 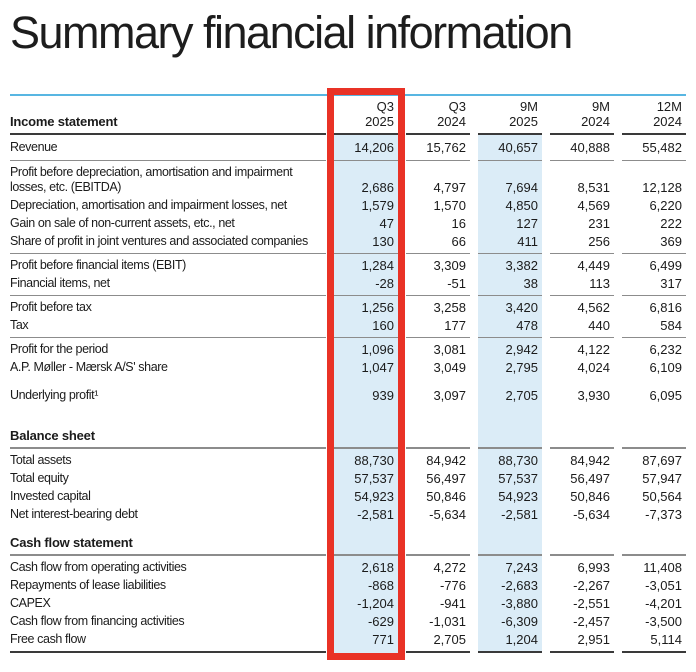 What do you see at coordinates (59, 349) in the screenshot?
I see `row-label: Profit for the period` at bounding box center [59, 349].